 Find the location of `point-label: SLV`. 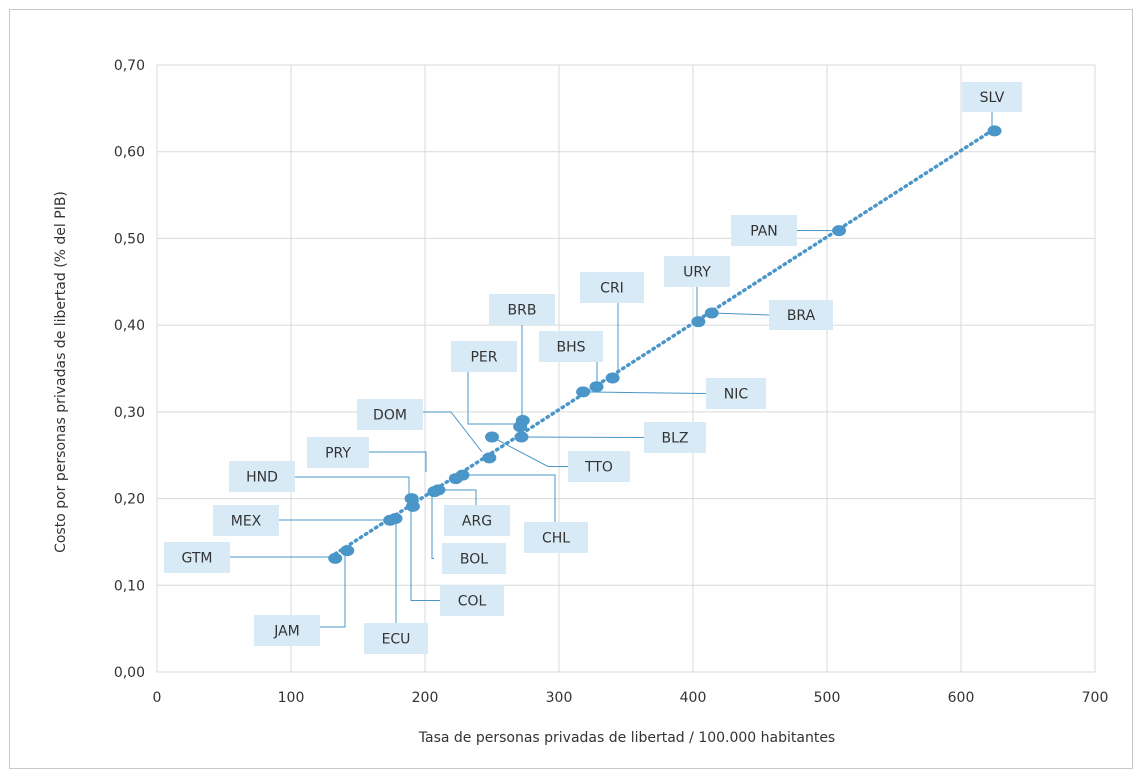

point-label: SLV is located at coordinates (992, 98).